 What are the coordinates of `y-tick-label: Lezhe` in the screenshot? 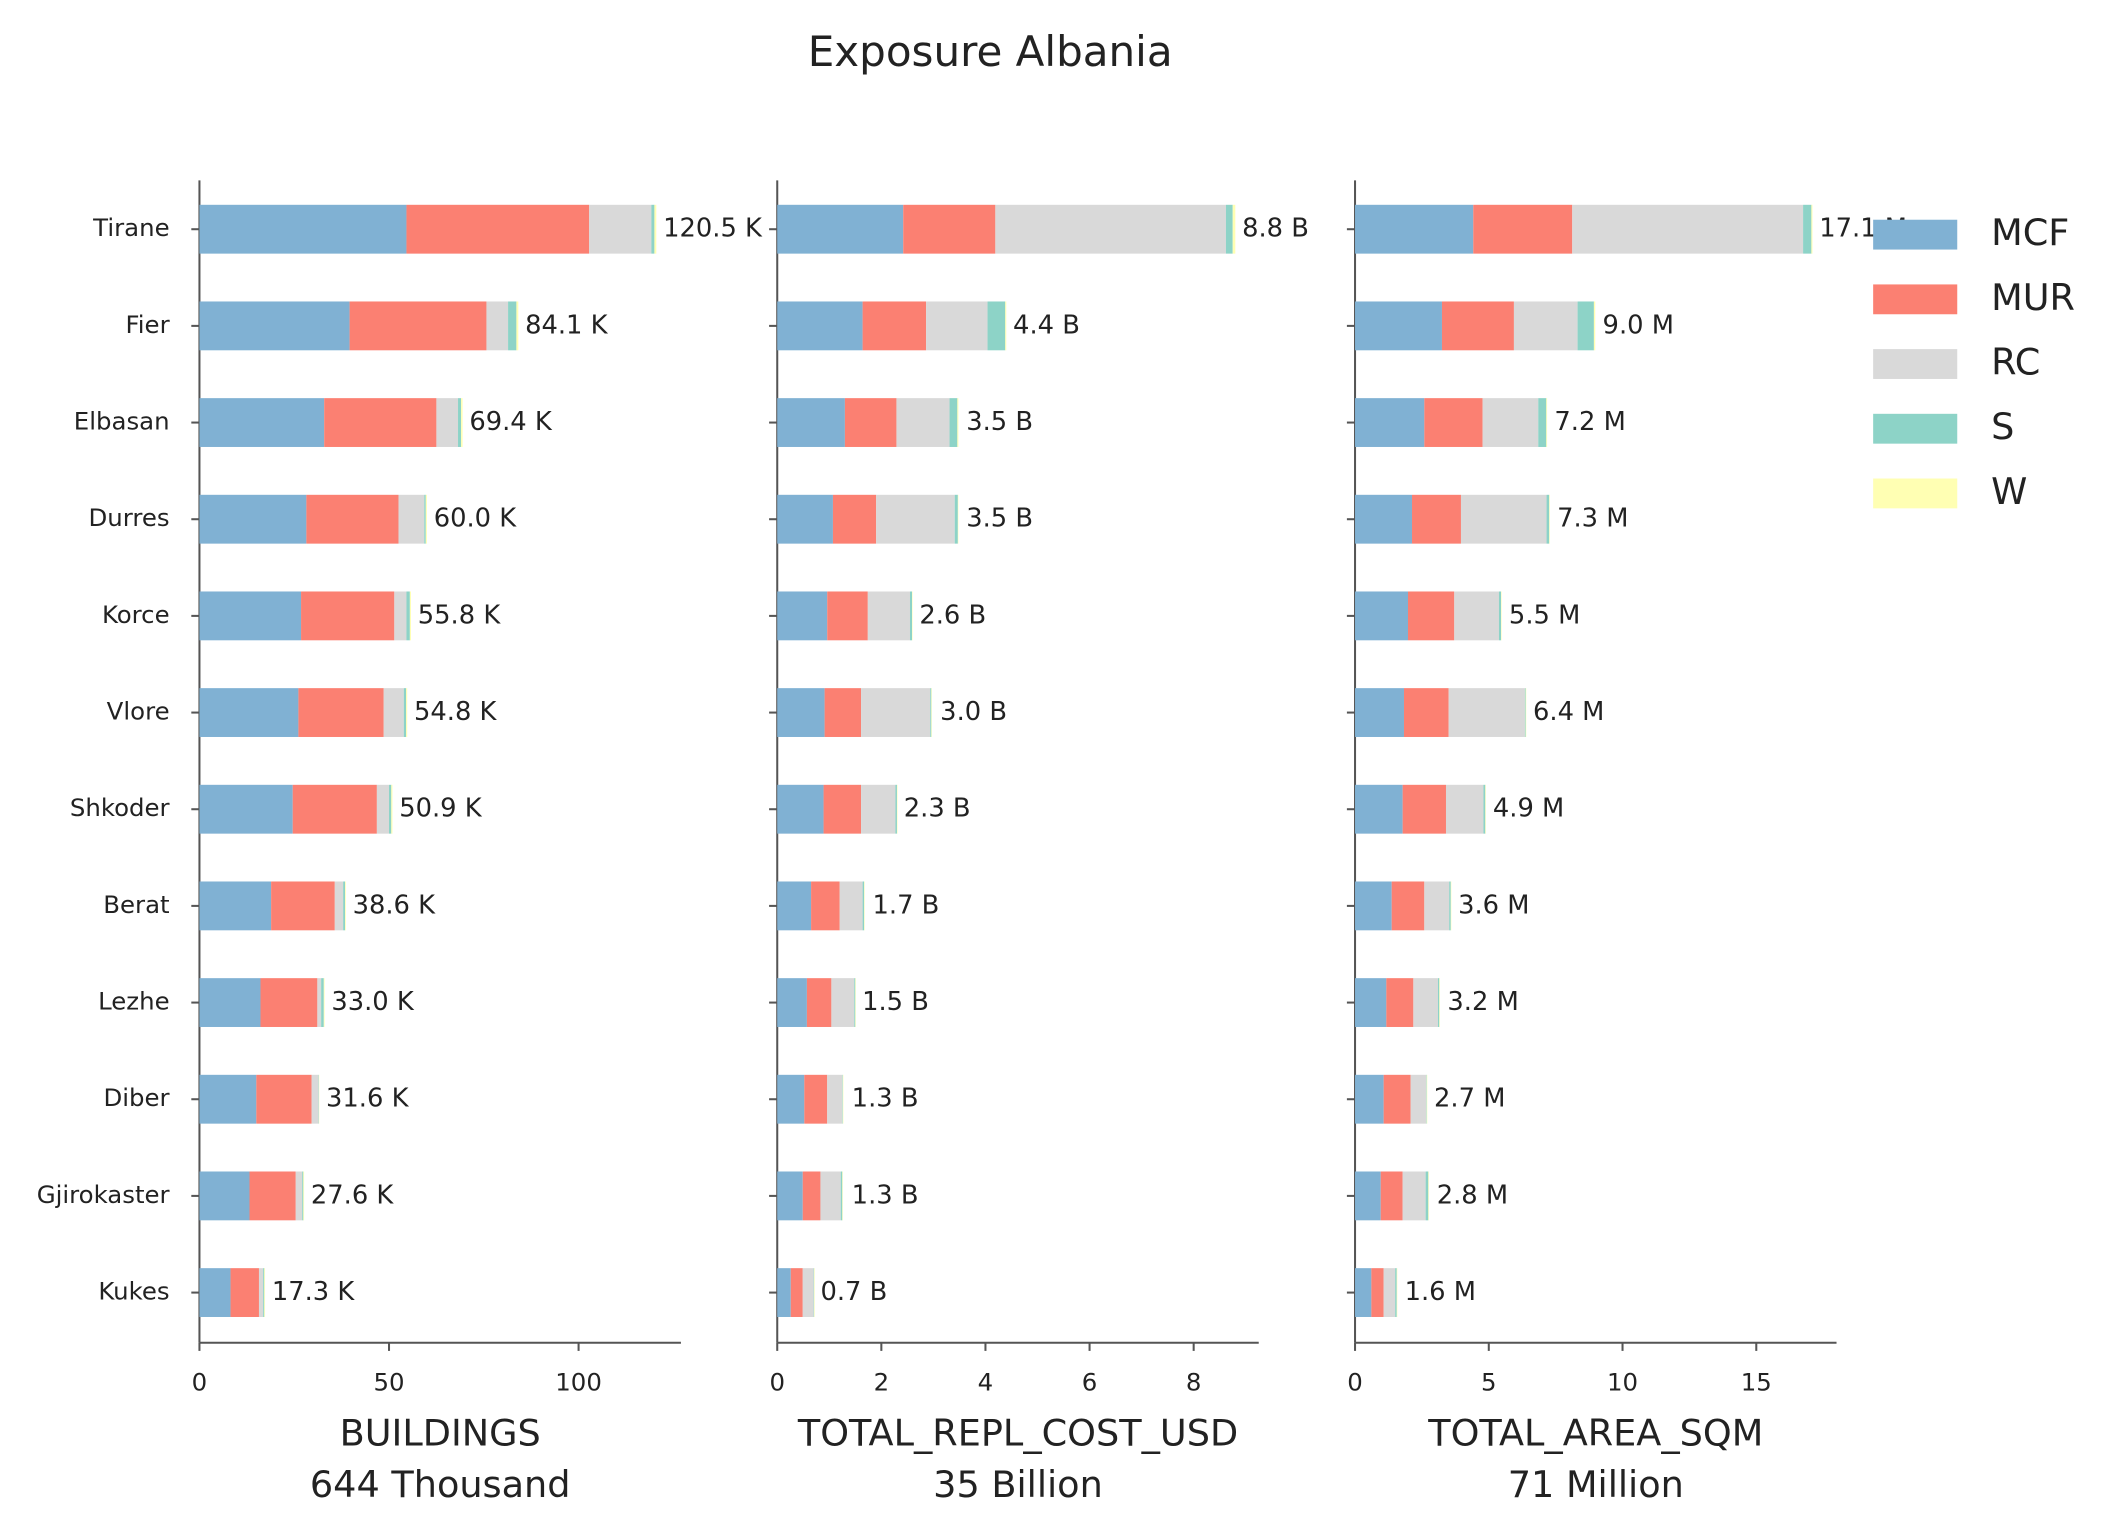 It's located at (133, 1001).